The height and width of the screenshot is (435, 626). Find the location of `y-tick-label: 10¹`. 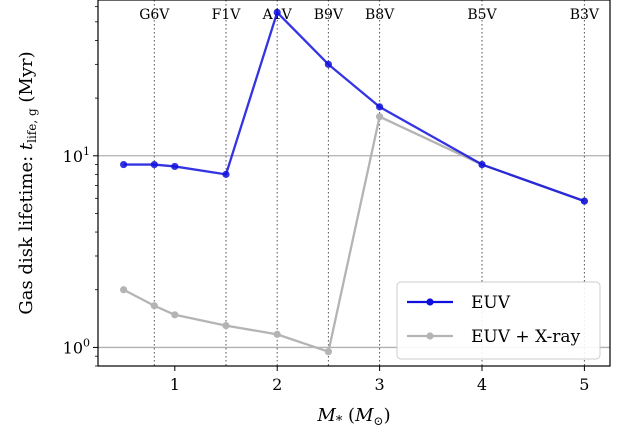

y-tick-label: 10¹ is located at coordinates (76, 155).